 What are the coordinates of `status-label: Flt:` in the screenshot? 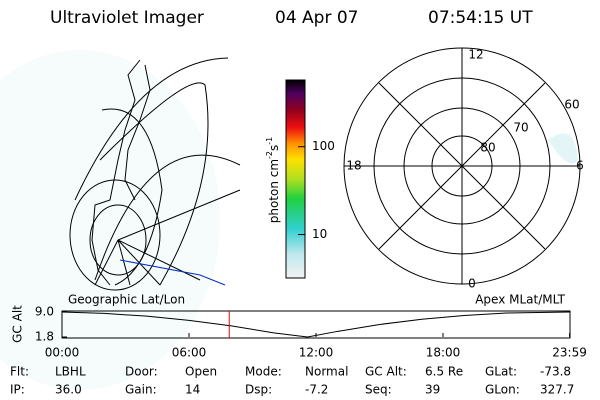 It's located at (19, 372).